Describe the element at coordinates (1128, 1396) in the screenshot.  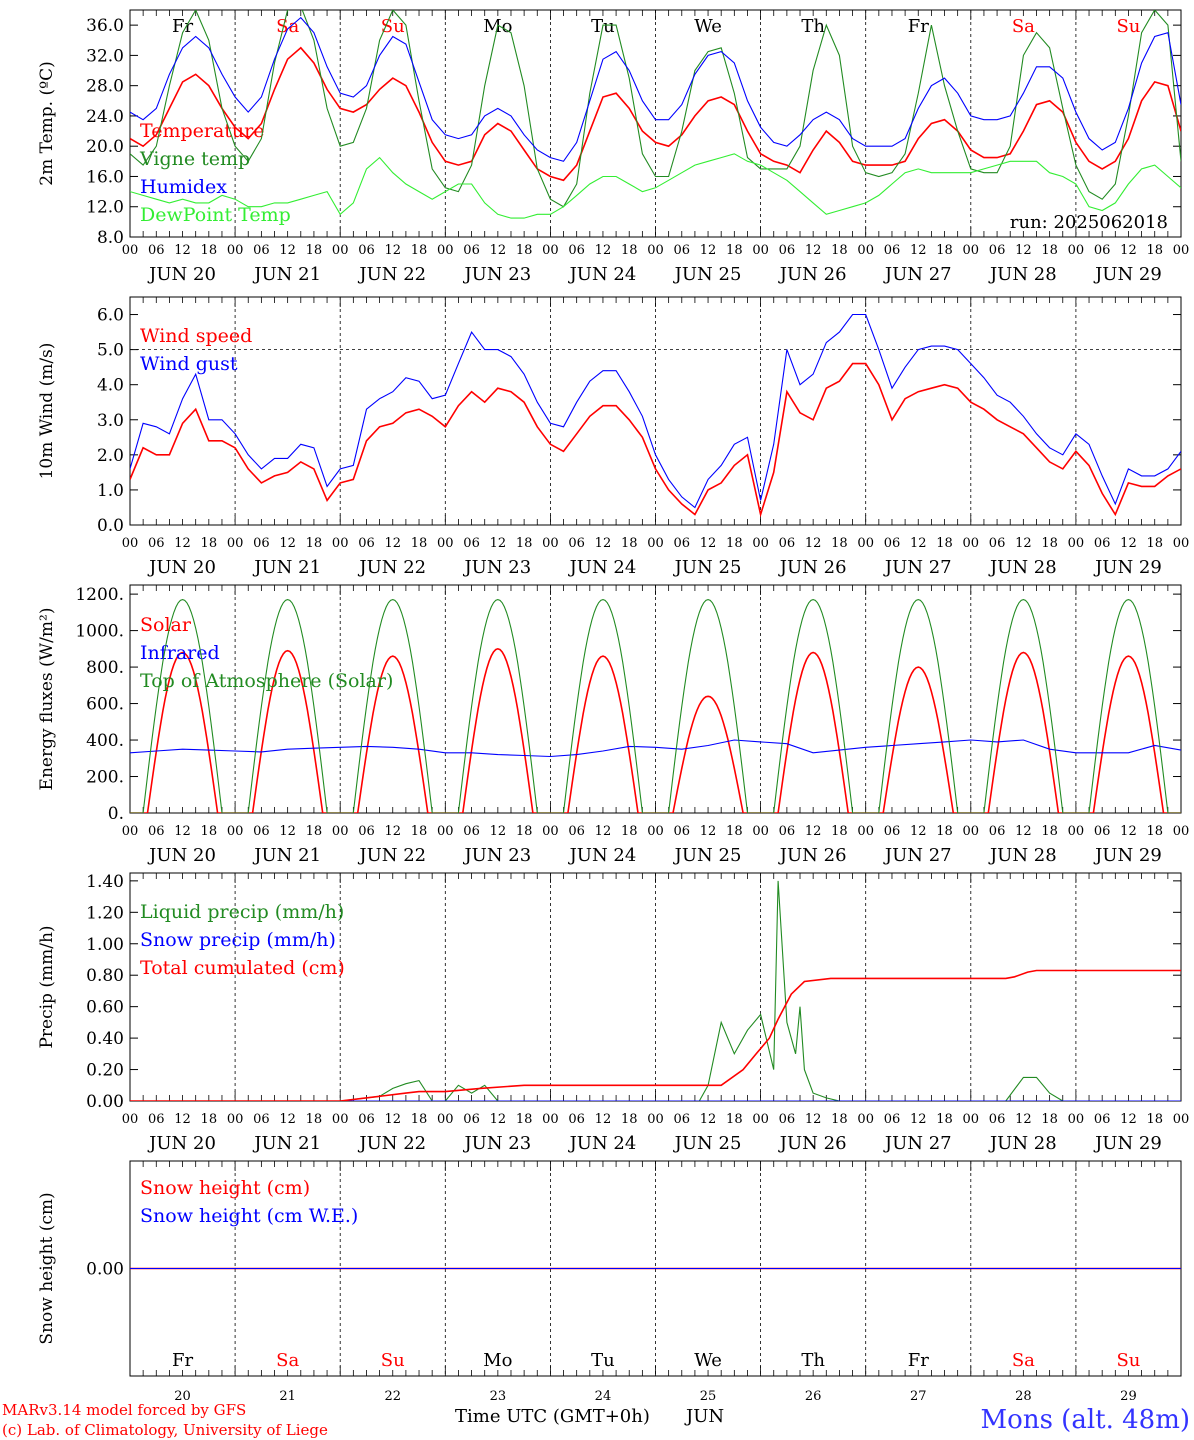
I see `day-number-label: 29` at that location.